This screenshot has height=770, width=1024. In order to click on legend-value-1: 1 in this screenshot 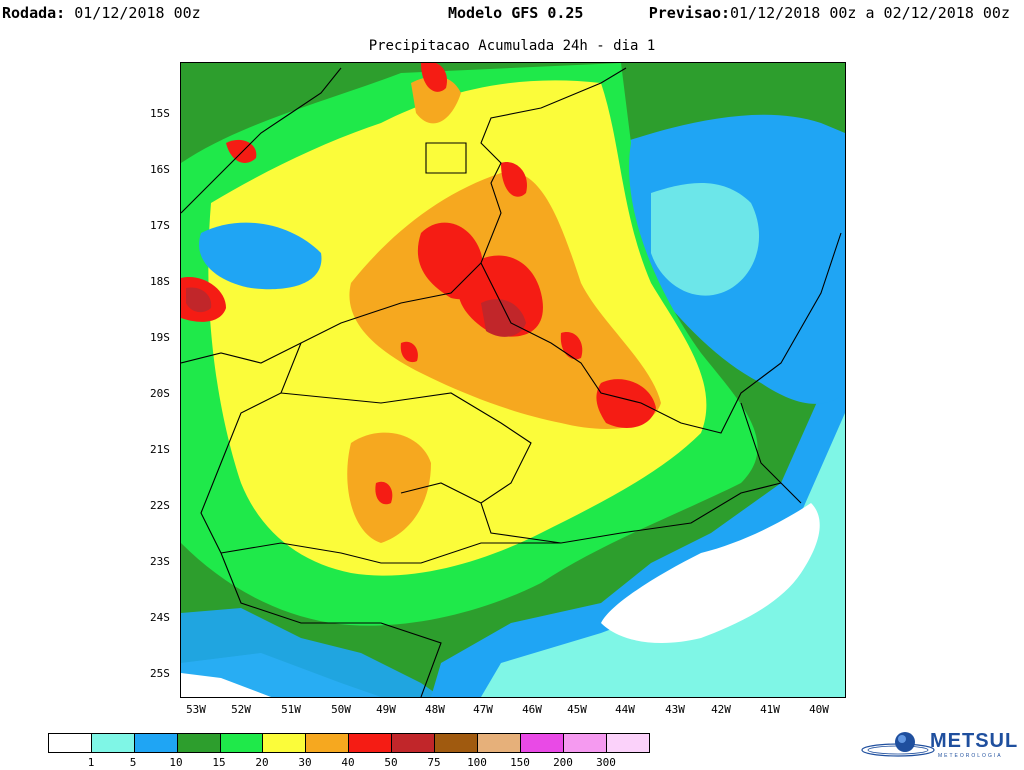, I will do `click(91, 762)`.